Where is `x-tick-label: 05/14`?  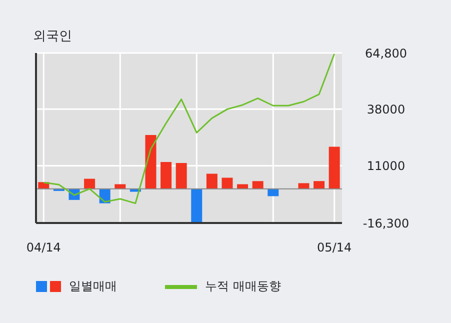 x-tick-label: 05/14 is located at coordinates (334, 247).